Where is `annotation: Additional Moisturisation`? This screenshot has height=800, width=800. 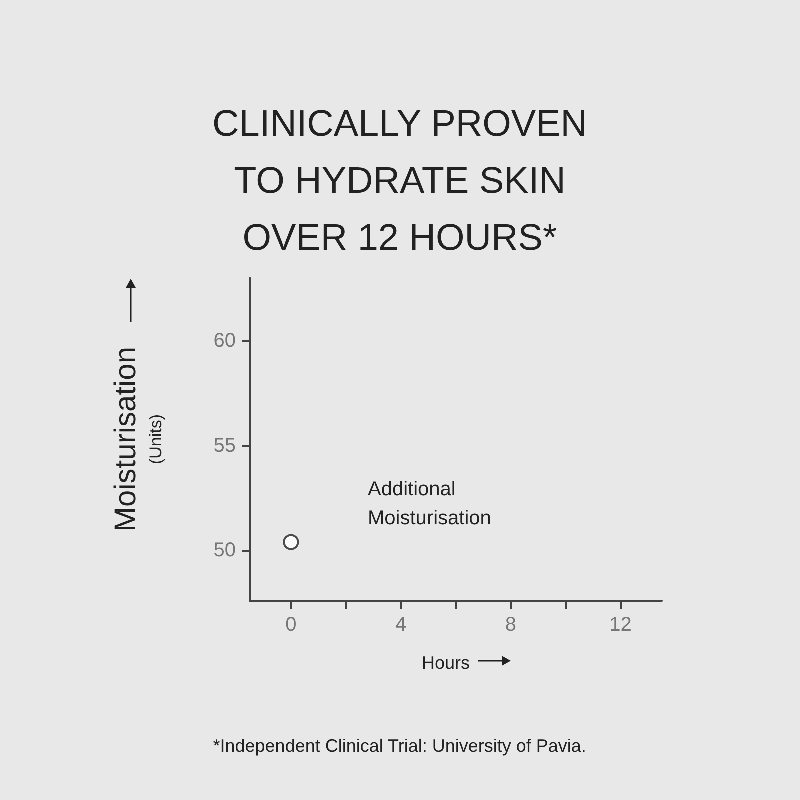 annotation: Additional Moisturisation is located at coordinates (430, 504).